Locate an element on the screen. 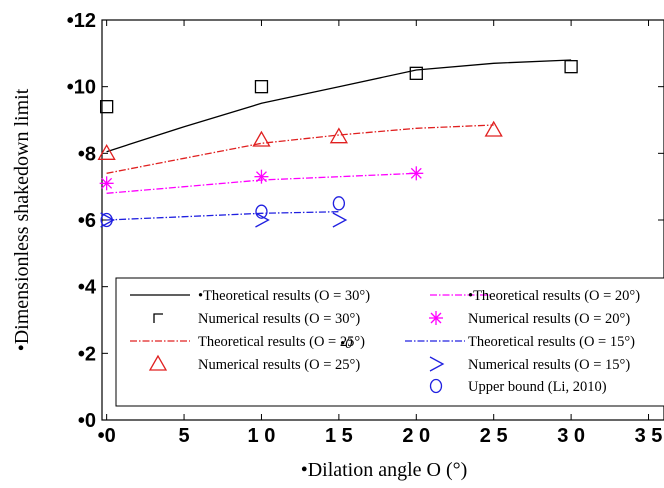 The image size is (664, 488). y-tick-label: •6 is located at coordinates (87, 221).